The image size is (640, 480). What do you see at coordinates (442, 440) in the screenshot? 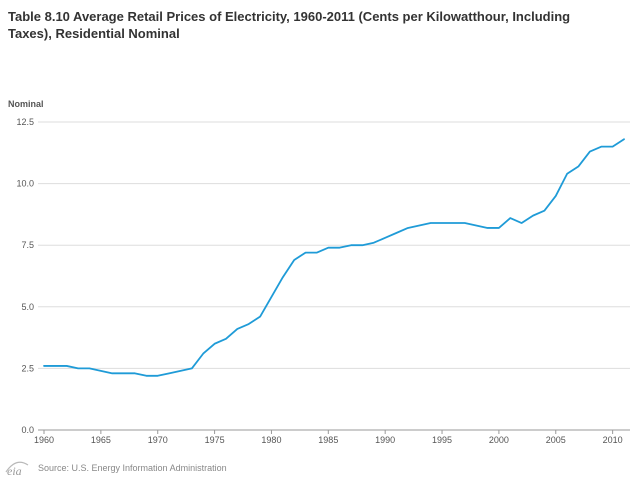
I see `x-tick-label: 1995` at bounding box center [442, 440].